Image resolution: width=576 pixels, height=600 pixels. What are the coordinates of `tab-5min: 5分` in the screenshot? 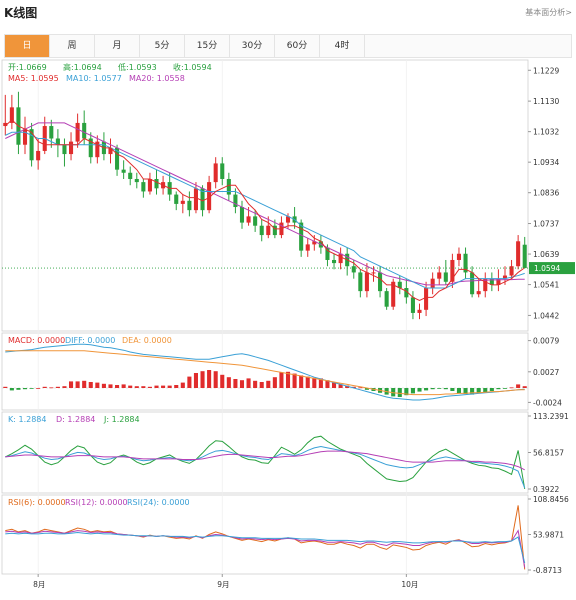 It's located at (162, 46).